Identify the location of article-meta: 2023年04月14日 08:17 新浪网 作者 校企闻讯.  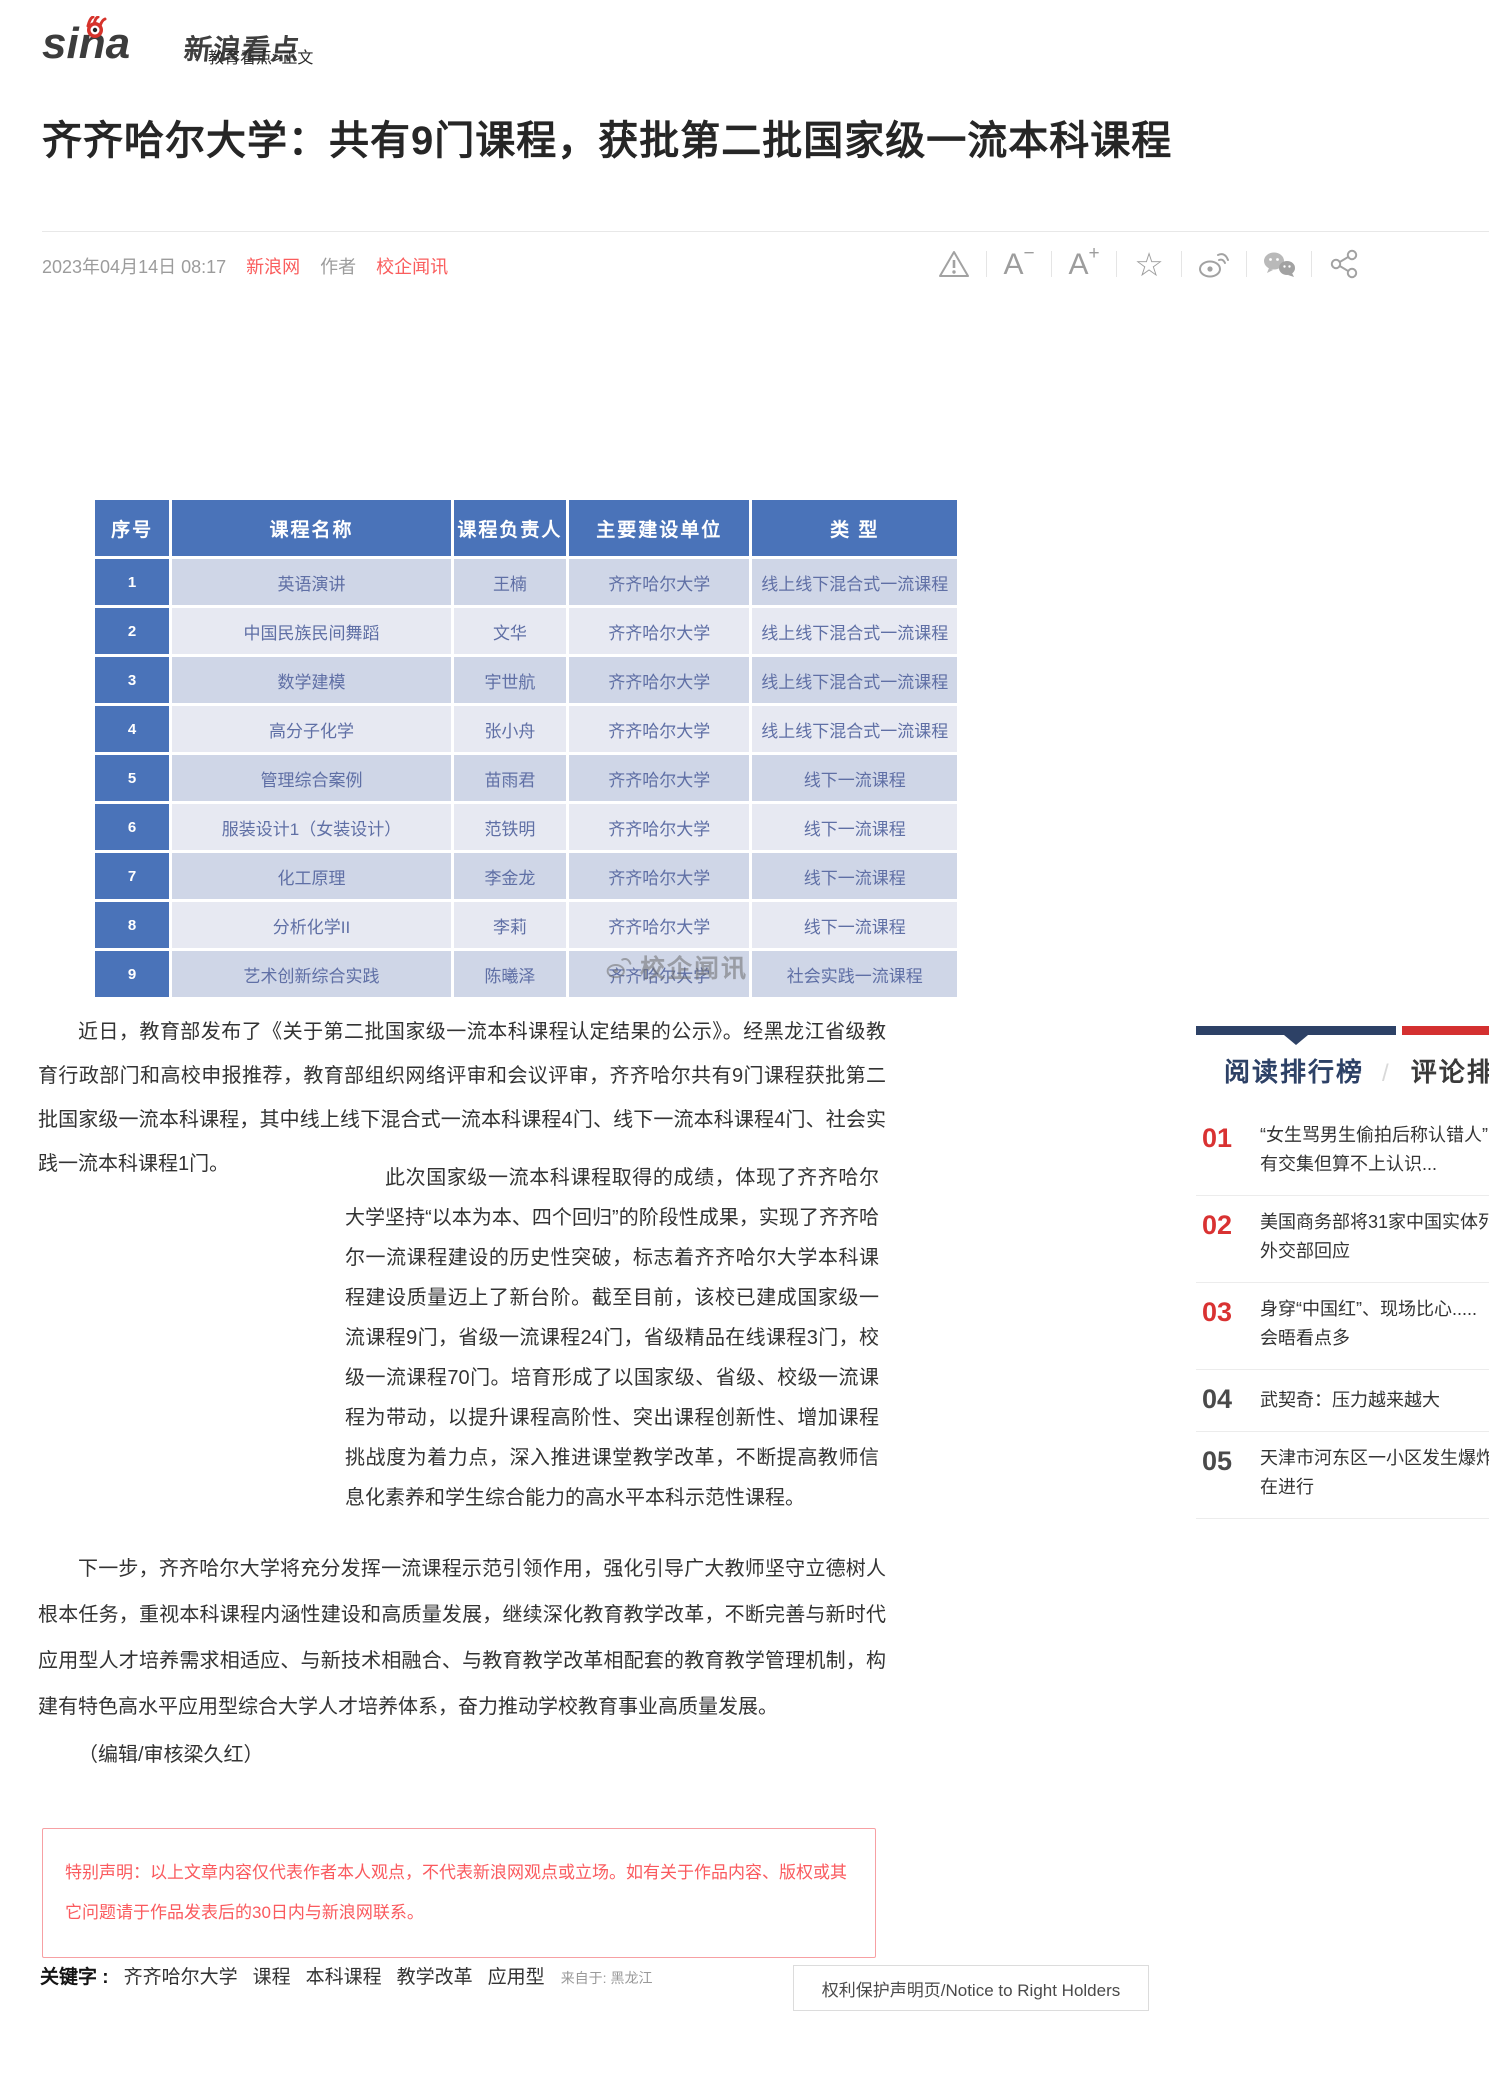
(245, 266).